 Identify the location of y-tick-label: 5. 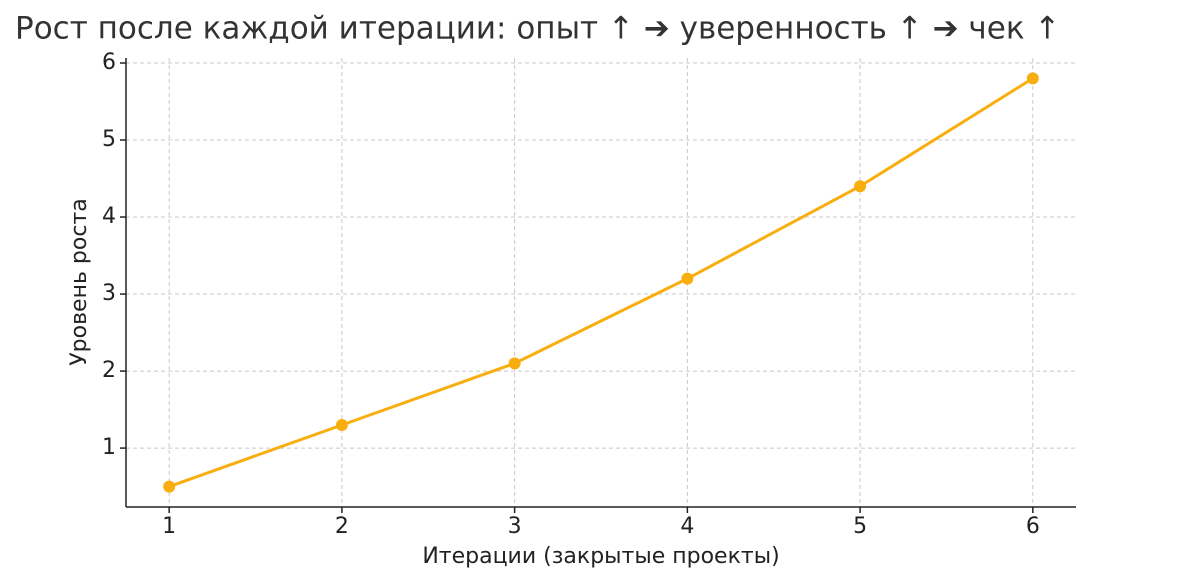
(109, 139).